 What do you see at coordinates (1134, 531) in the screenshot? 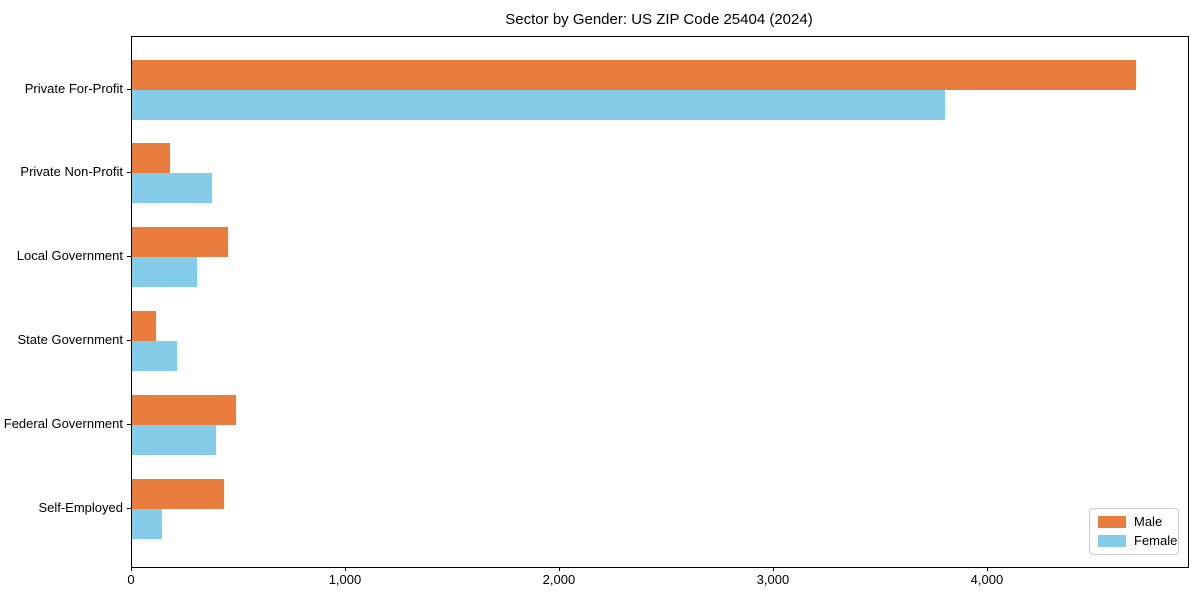
I see `legend: Male Female` at bounding box center [1134, 531].